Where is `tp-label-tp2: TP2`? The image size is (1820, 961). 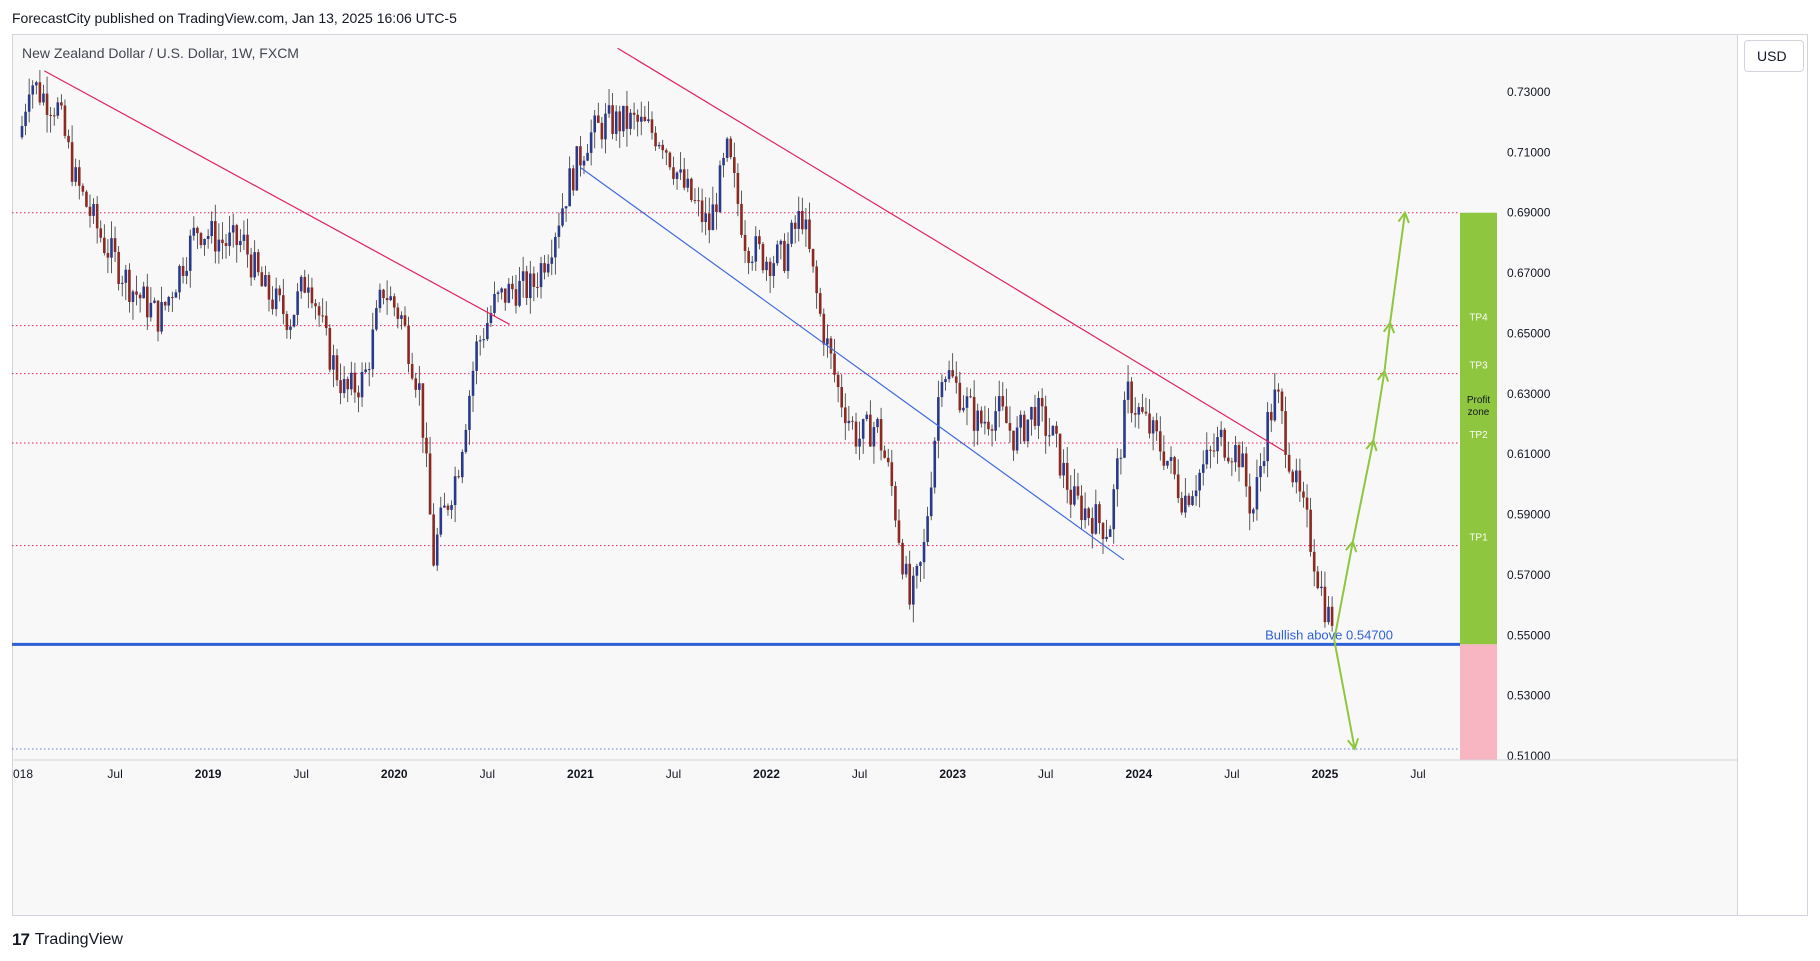 tp-label-tp2: TP2 is located at coordinates (1478, 435).